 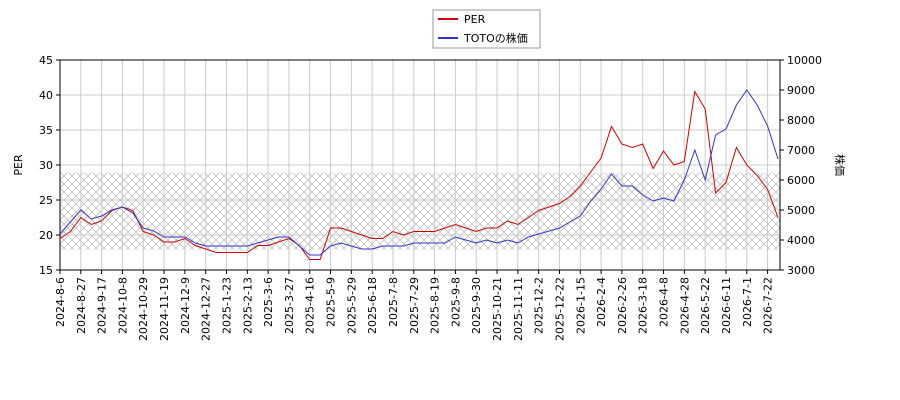 I want to click on x-tick-label: 2026-1-15, so click(x=580, y=305).